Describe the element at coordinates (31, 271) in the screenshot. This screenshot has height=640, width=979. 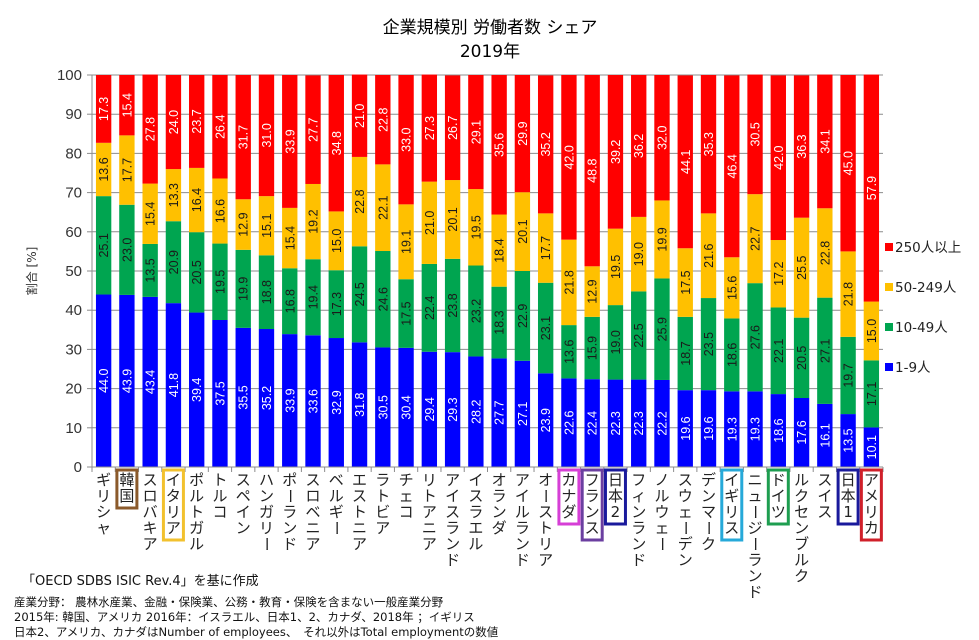
I see `y-axis-label: 割合 [%]` at that location.